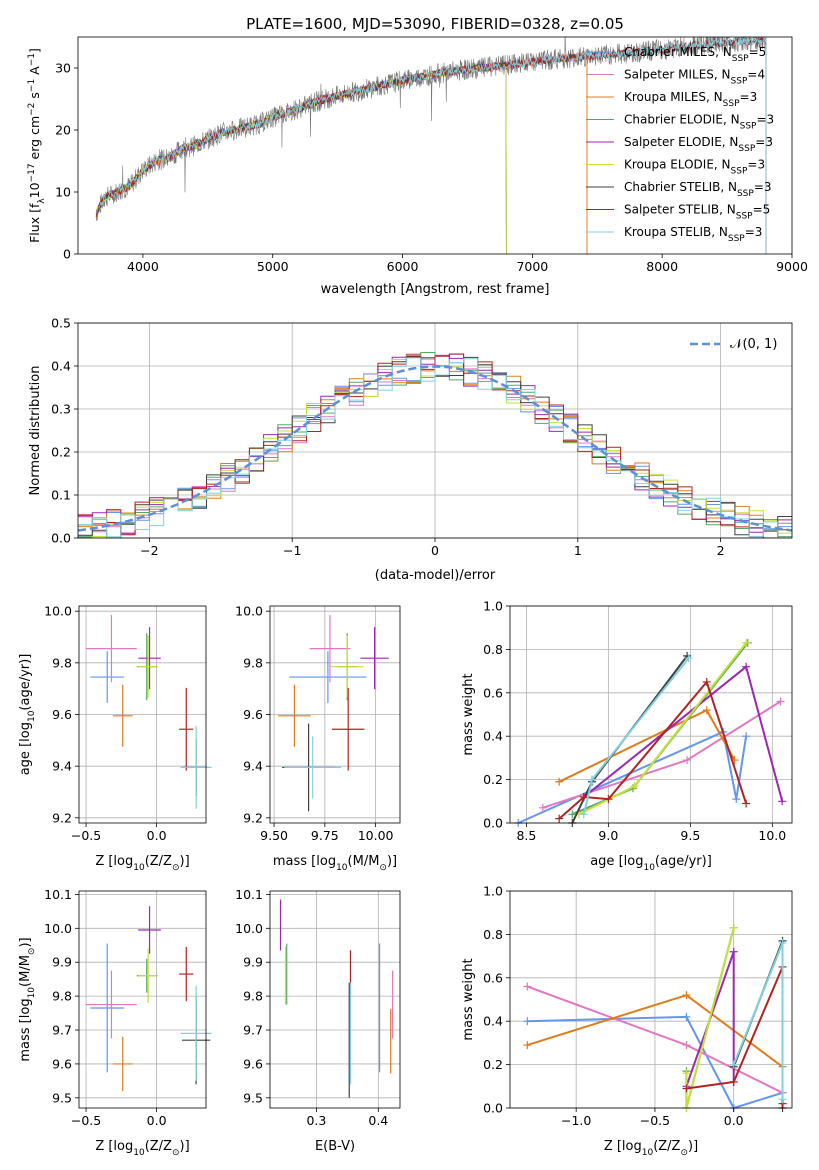  What do you see at coordinates (435, 550) in the screenshot?
I see `x-tick-label: 0` at bounding box center [435, 550].